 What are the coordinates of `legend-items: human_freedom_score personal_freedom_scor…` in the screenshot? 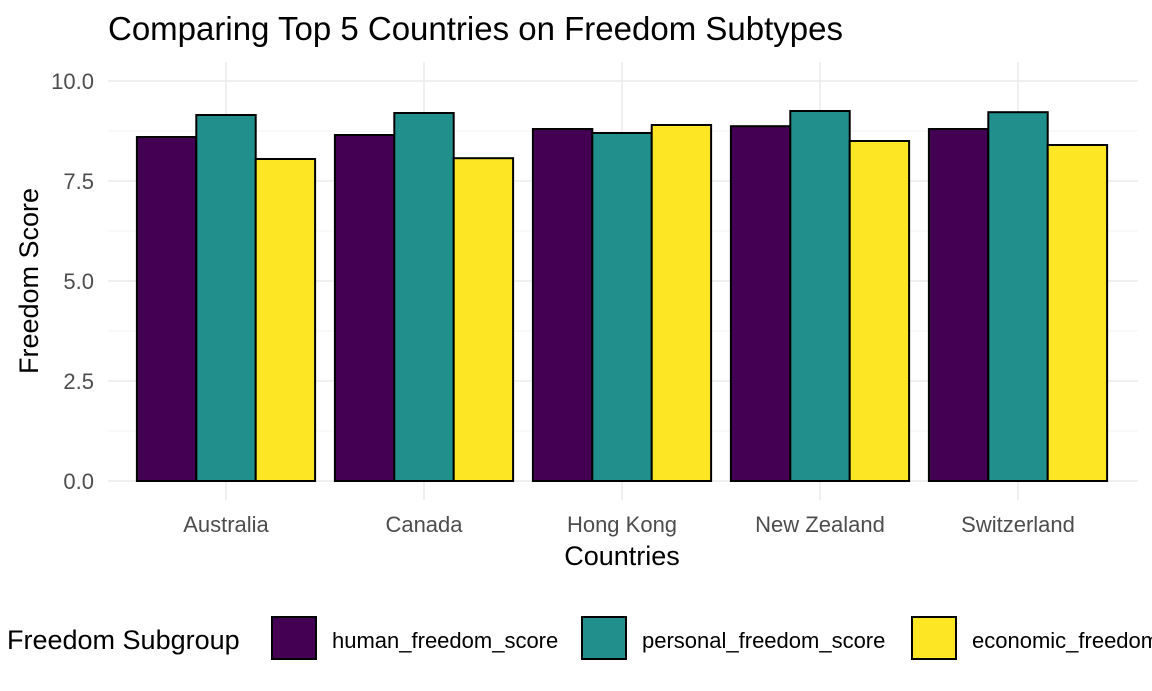 It's located at (711, 638).